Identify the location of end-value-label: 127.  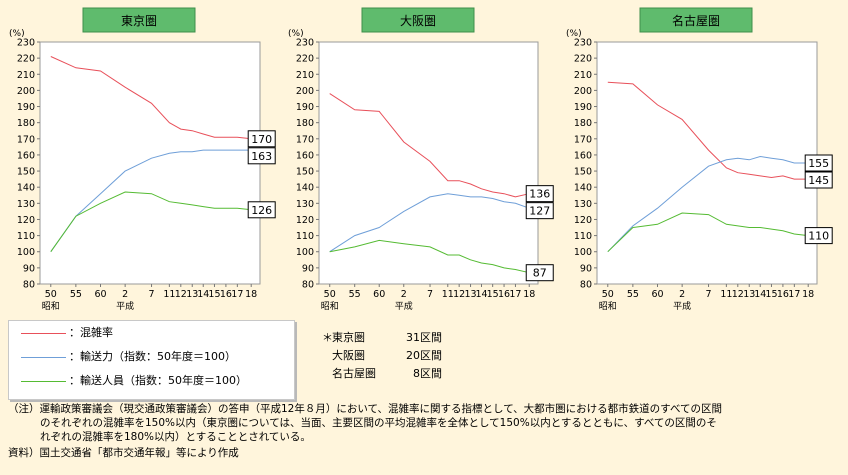
(539, 211).